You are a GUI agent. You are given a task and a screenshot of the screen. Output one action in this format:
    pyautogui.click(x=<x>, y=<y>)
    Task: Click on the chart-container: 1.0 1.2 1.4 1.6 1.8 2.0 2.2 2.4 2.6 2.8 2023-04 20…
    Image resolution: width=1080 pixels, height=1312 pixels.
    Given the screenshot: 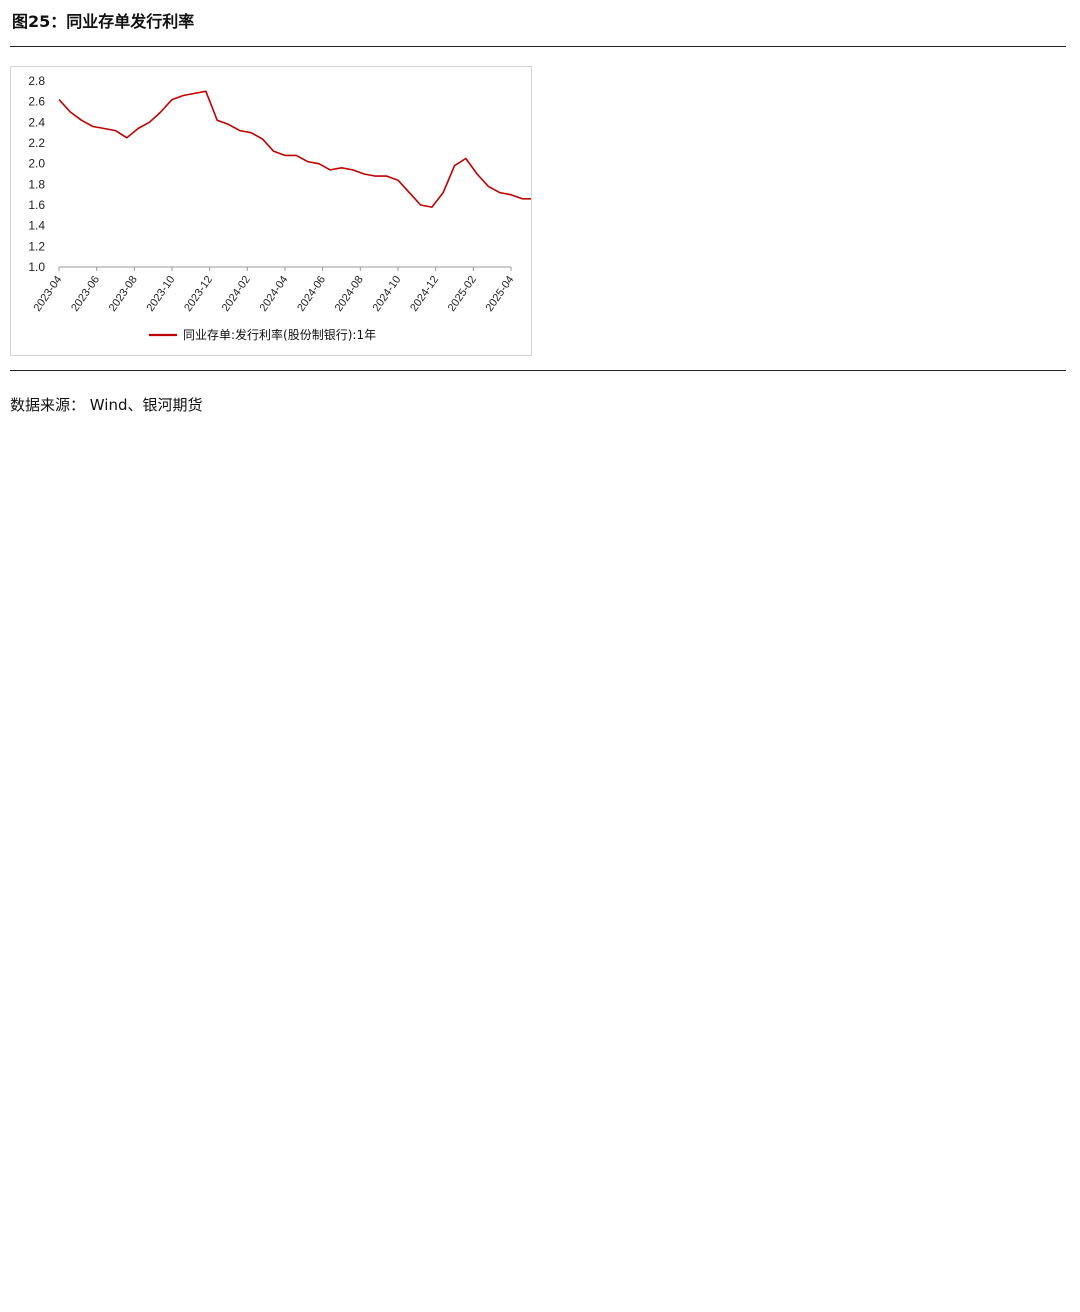 What is the action you would take?
    pyautogui.click(x=272, y=211)
    